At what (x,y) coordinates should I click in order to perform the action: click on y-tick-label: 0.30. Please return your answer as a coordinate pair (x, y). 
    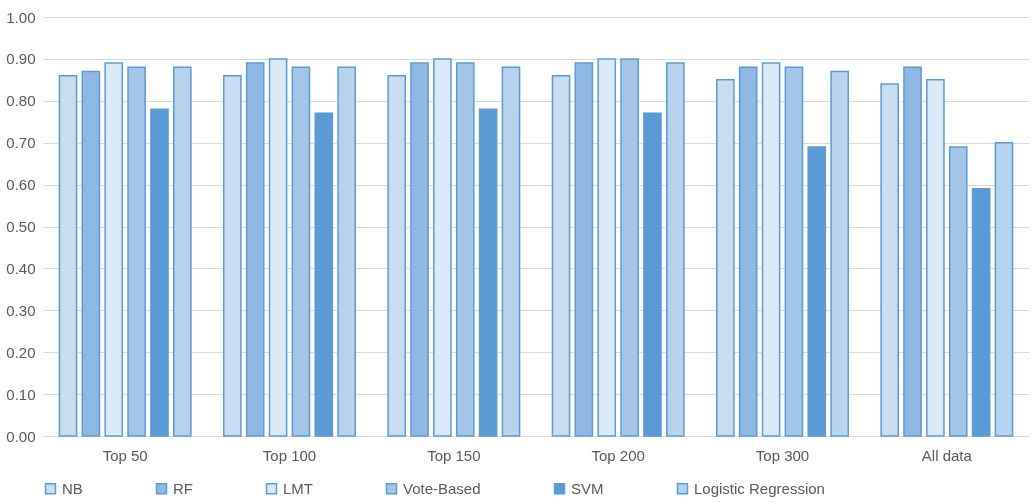
    Looking at the image, I should click on (21, 310).